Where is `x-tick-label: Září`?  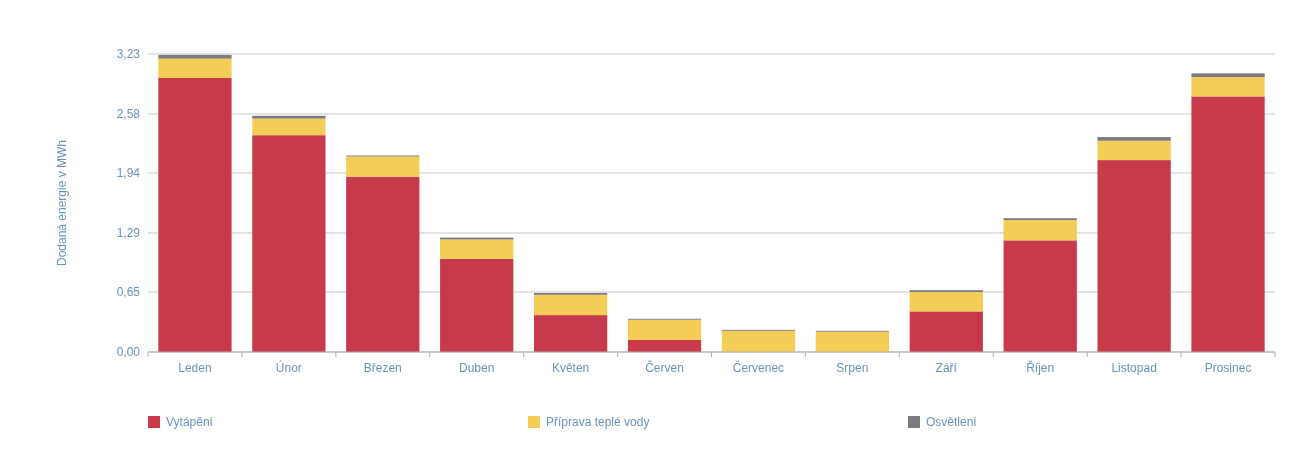
x-tick-label: Září is located at coordinates (946, 368).